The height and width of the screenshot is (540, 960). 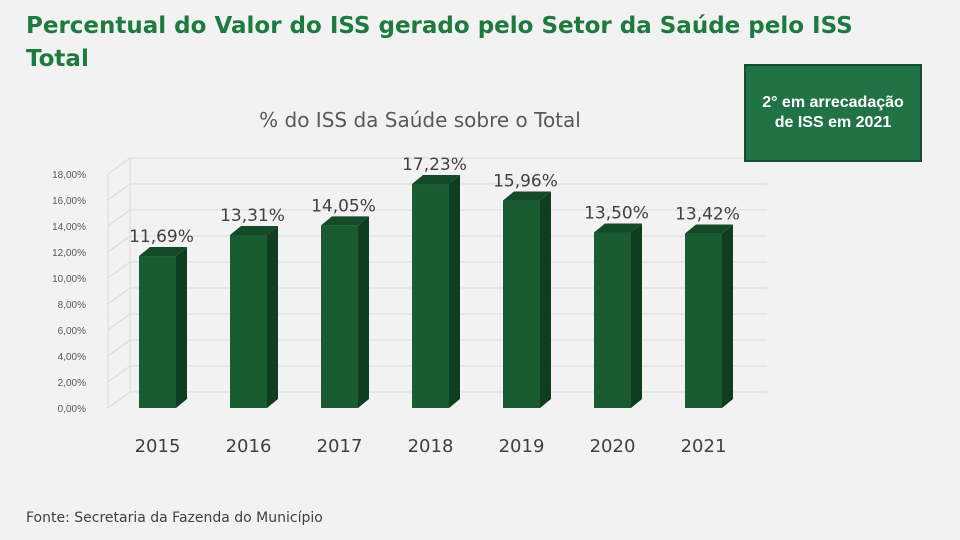 I want to click on x-tick-label: 2016, so click(x=249, y=446).